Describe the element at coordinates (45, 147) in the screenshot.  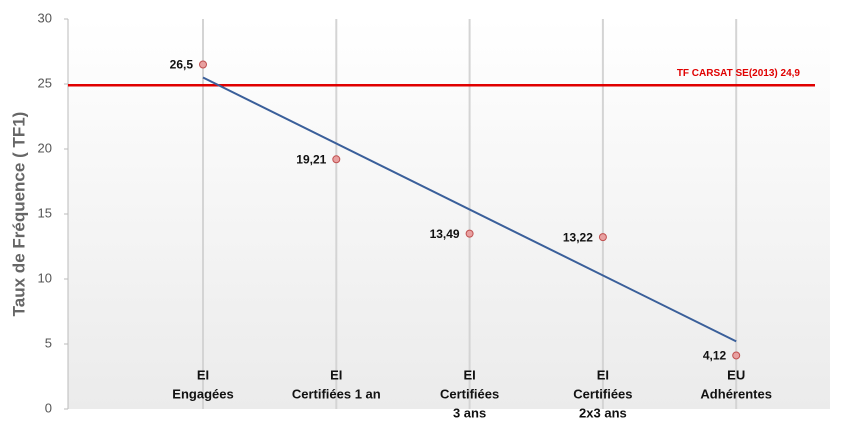
I see `y-tick-label: 20` at that location.